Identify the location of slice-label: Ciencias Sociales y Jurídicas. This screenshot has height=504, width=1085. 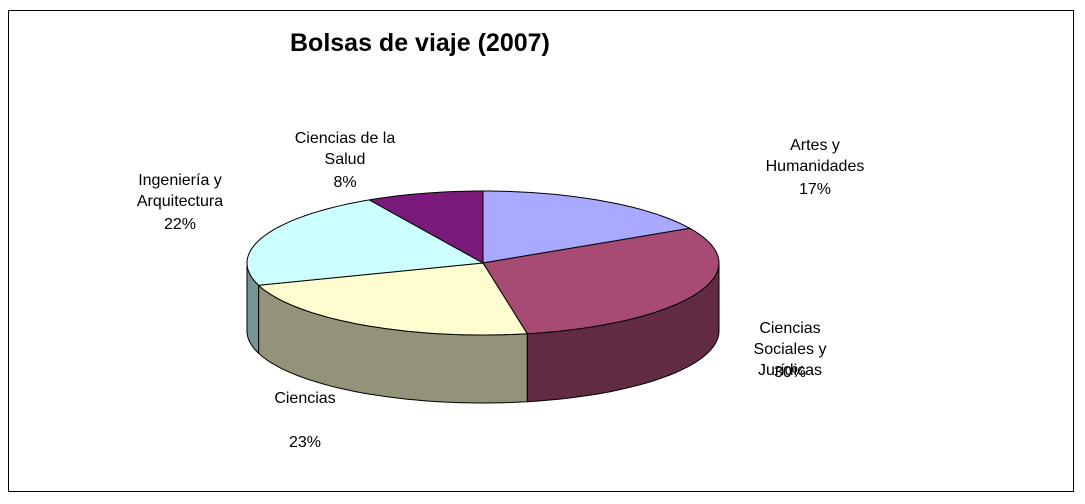
(790, 349).